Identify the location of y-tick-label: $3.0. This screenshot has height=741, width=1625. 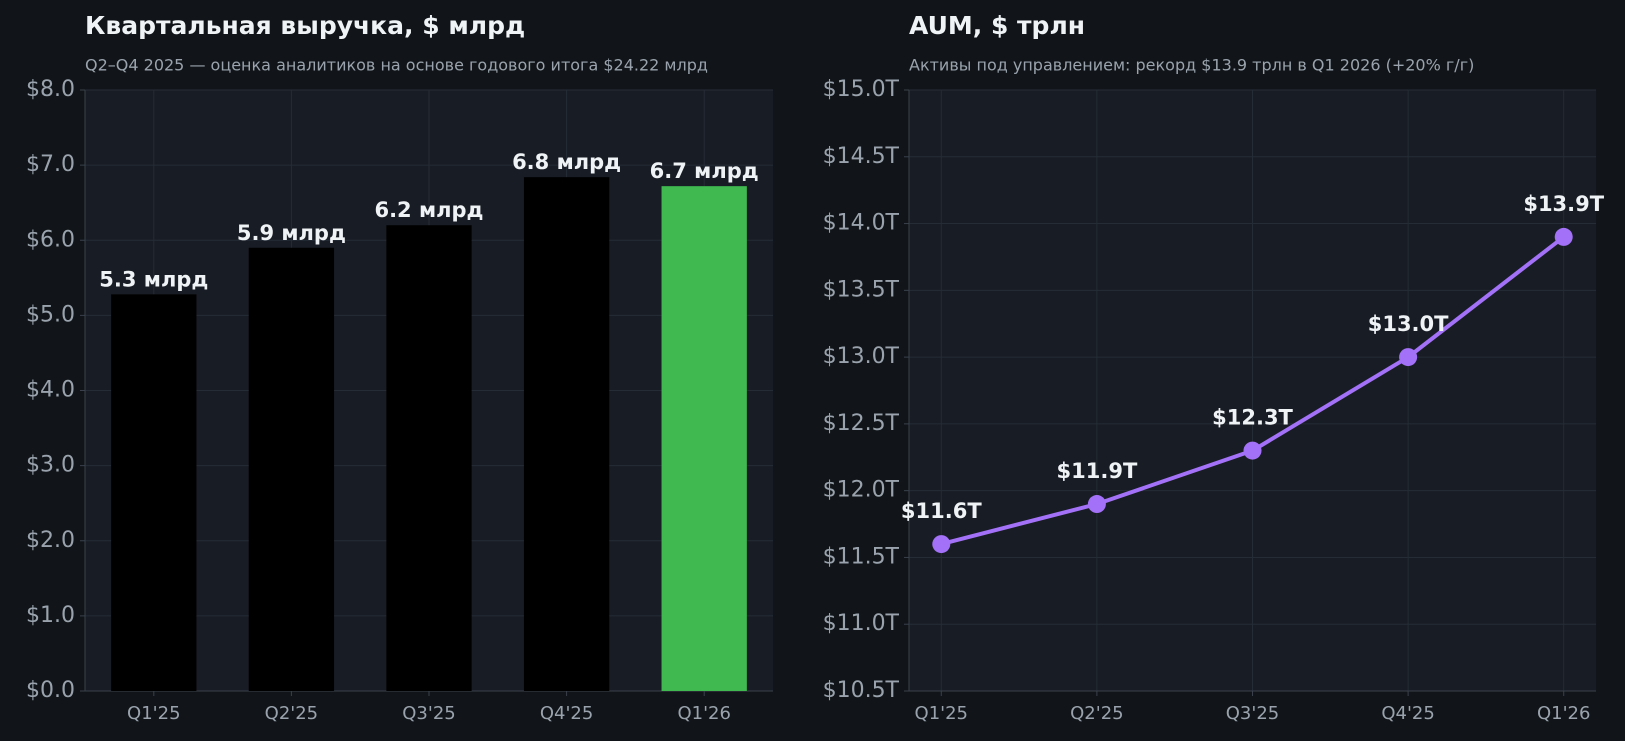
(50, 465).